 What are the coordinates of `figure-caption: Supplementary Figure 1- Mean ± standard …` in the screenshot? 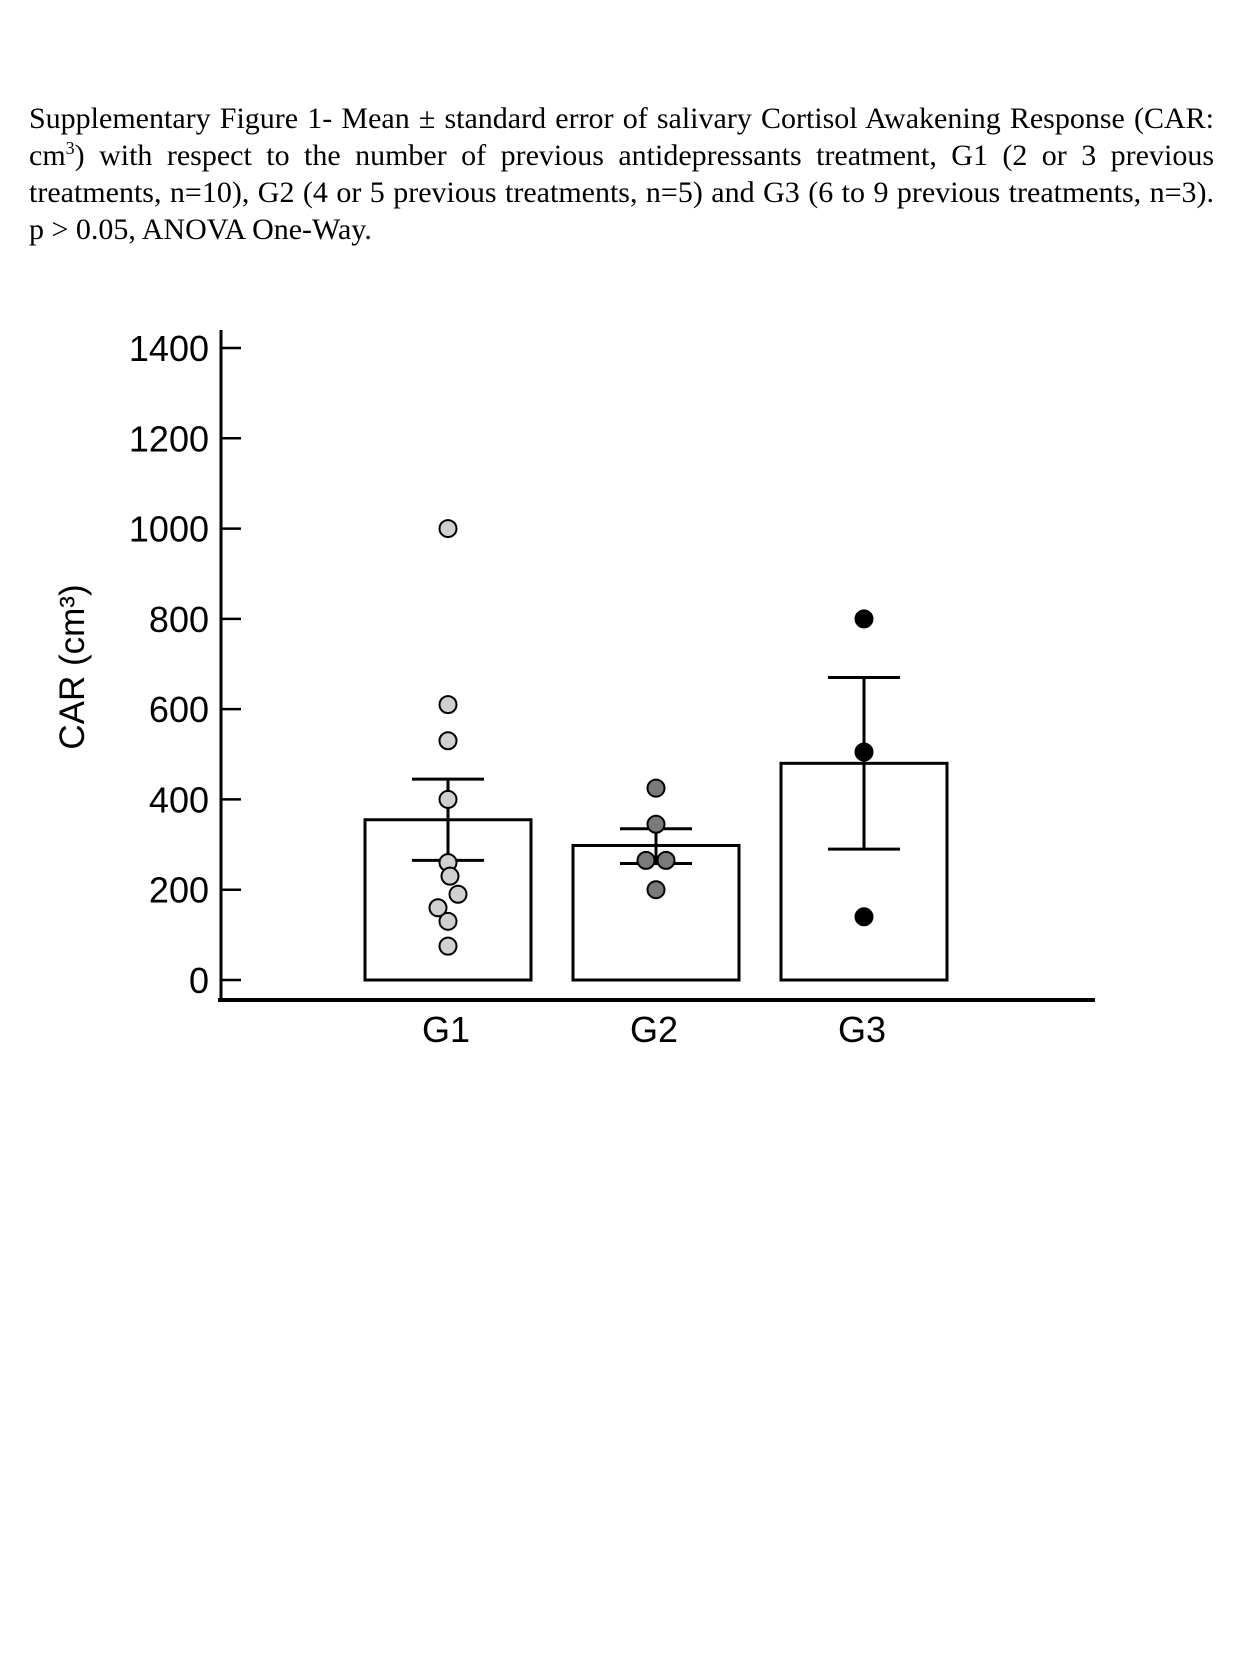 It's located at (621, 174).